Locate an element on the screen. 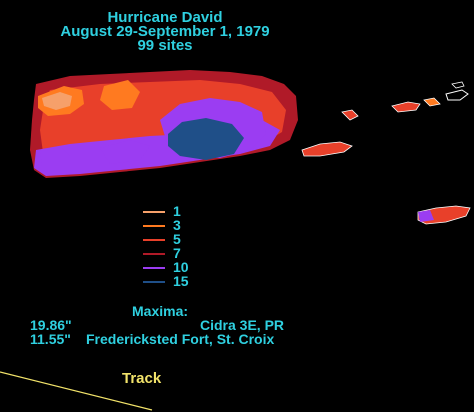  map-title: Hurricane David is located at coordinates (165, 17).